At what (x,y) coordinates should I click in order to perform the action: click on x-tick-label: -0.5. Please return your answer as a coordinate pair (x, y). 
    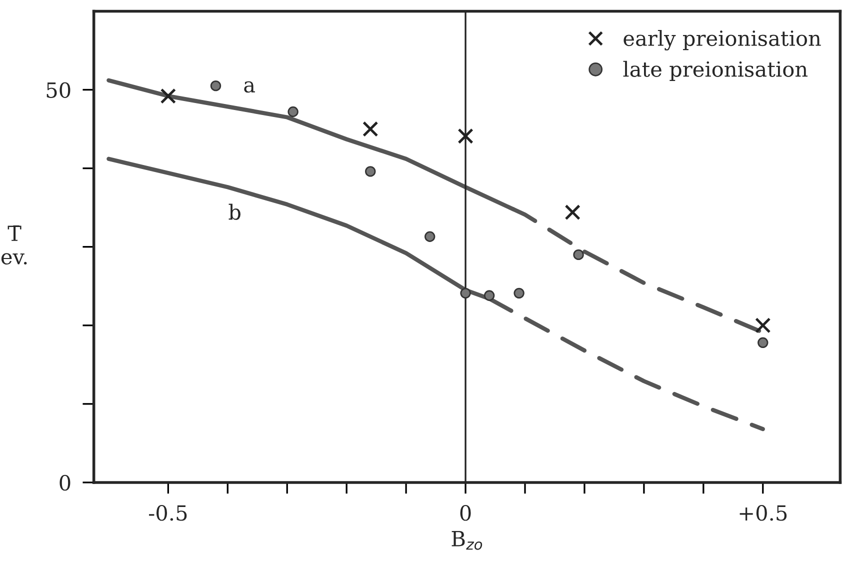
    Looking at the image, I should click on (168, 513).